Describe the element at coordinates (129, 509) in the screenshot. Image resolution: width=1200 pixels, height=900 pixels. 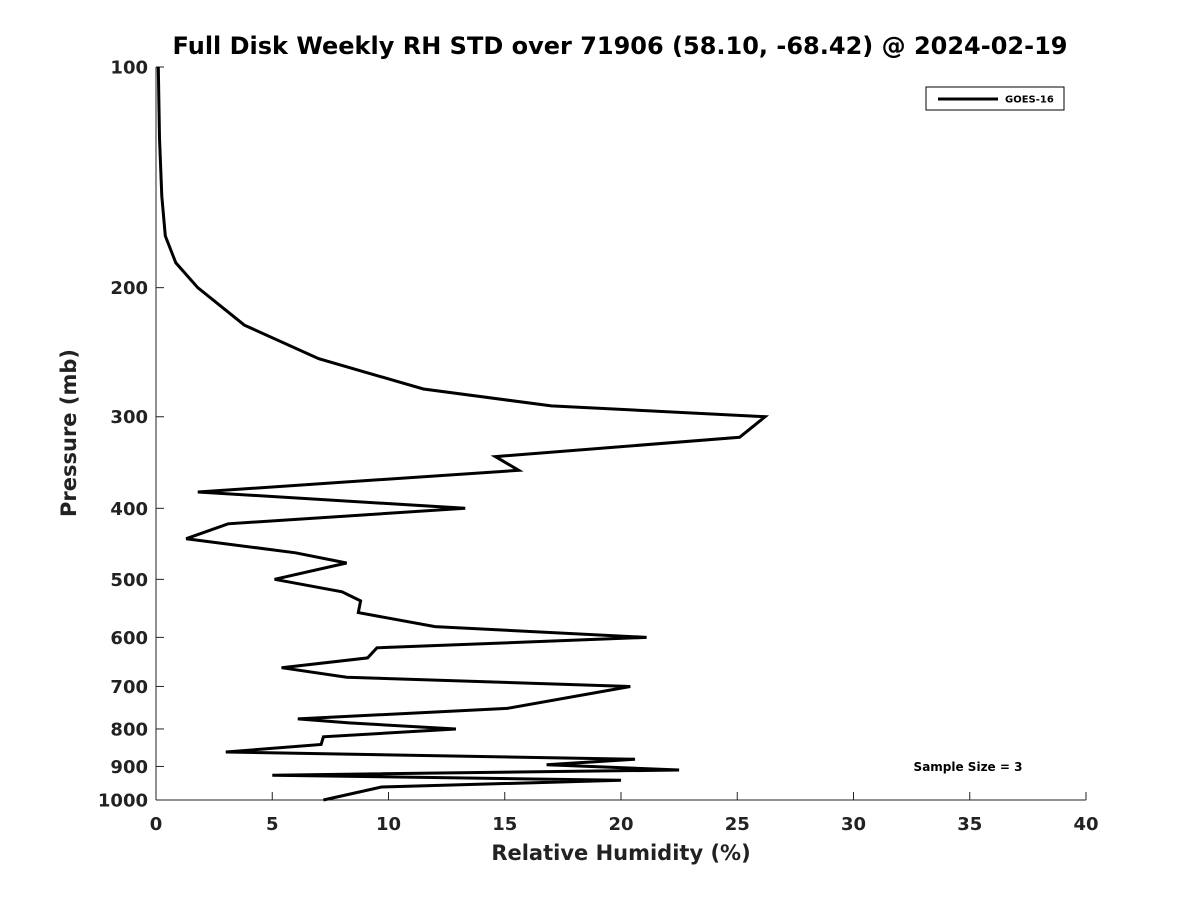
I see `y-tick-label: 400` at that location.